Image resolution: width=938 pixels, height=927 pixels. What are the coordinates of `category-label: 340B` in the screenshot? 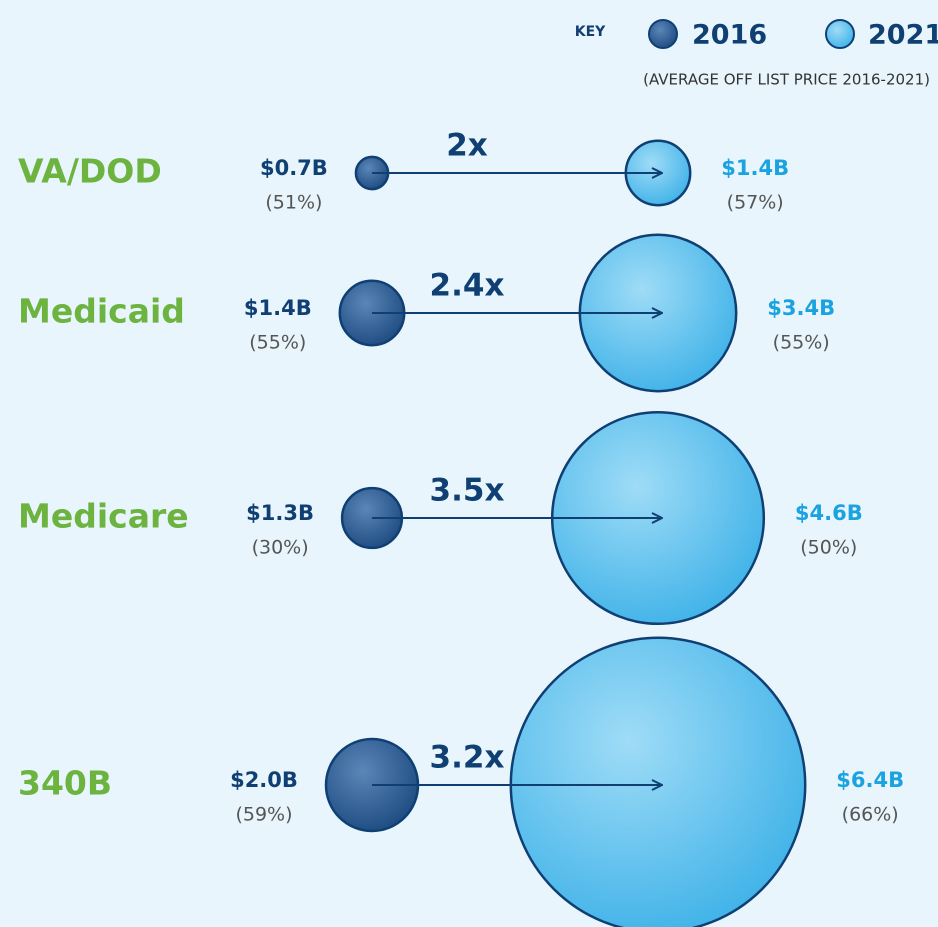 It's located at (65, 783).